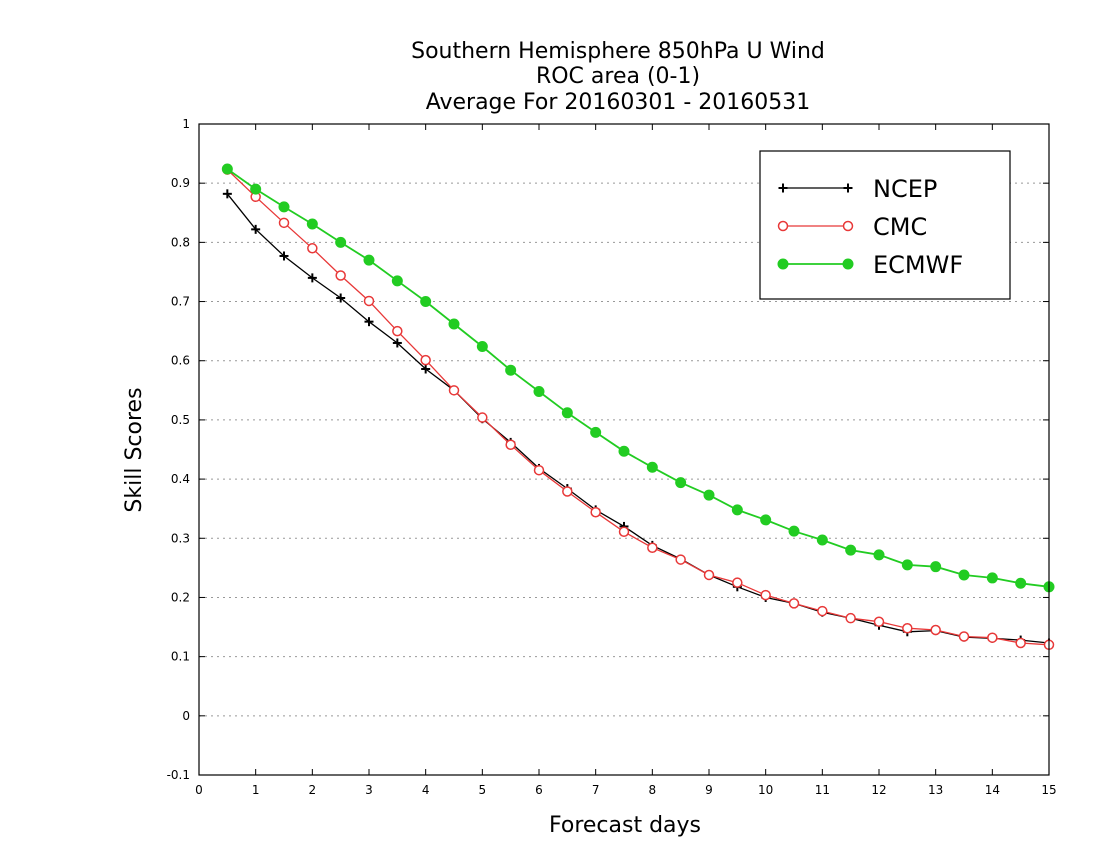  Describe the element at coordinates (935, 790) in the screenshot. I see `x-tick-label: 13` at that location.